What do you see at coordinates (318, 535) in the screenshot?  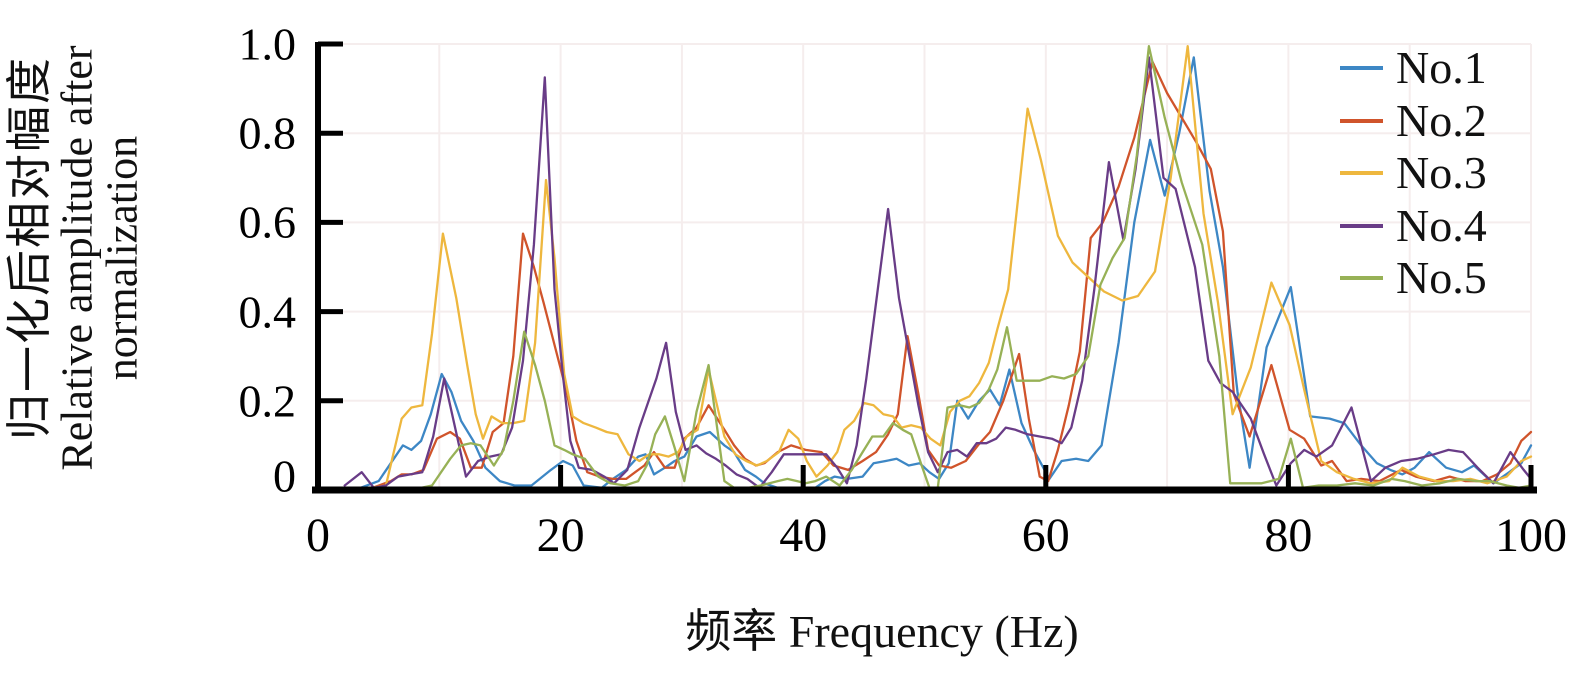 I see `x-tick-label-0: 0` at bounding box center [318, 535].